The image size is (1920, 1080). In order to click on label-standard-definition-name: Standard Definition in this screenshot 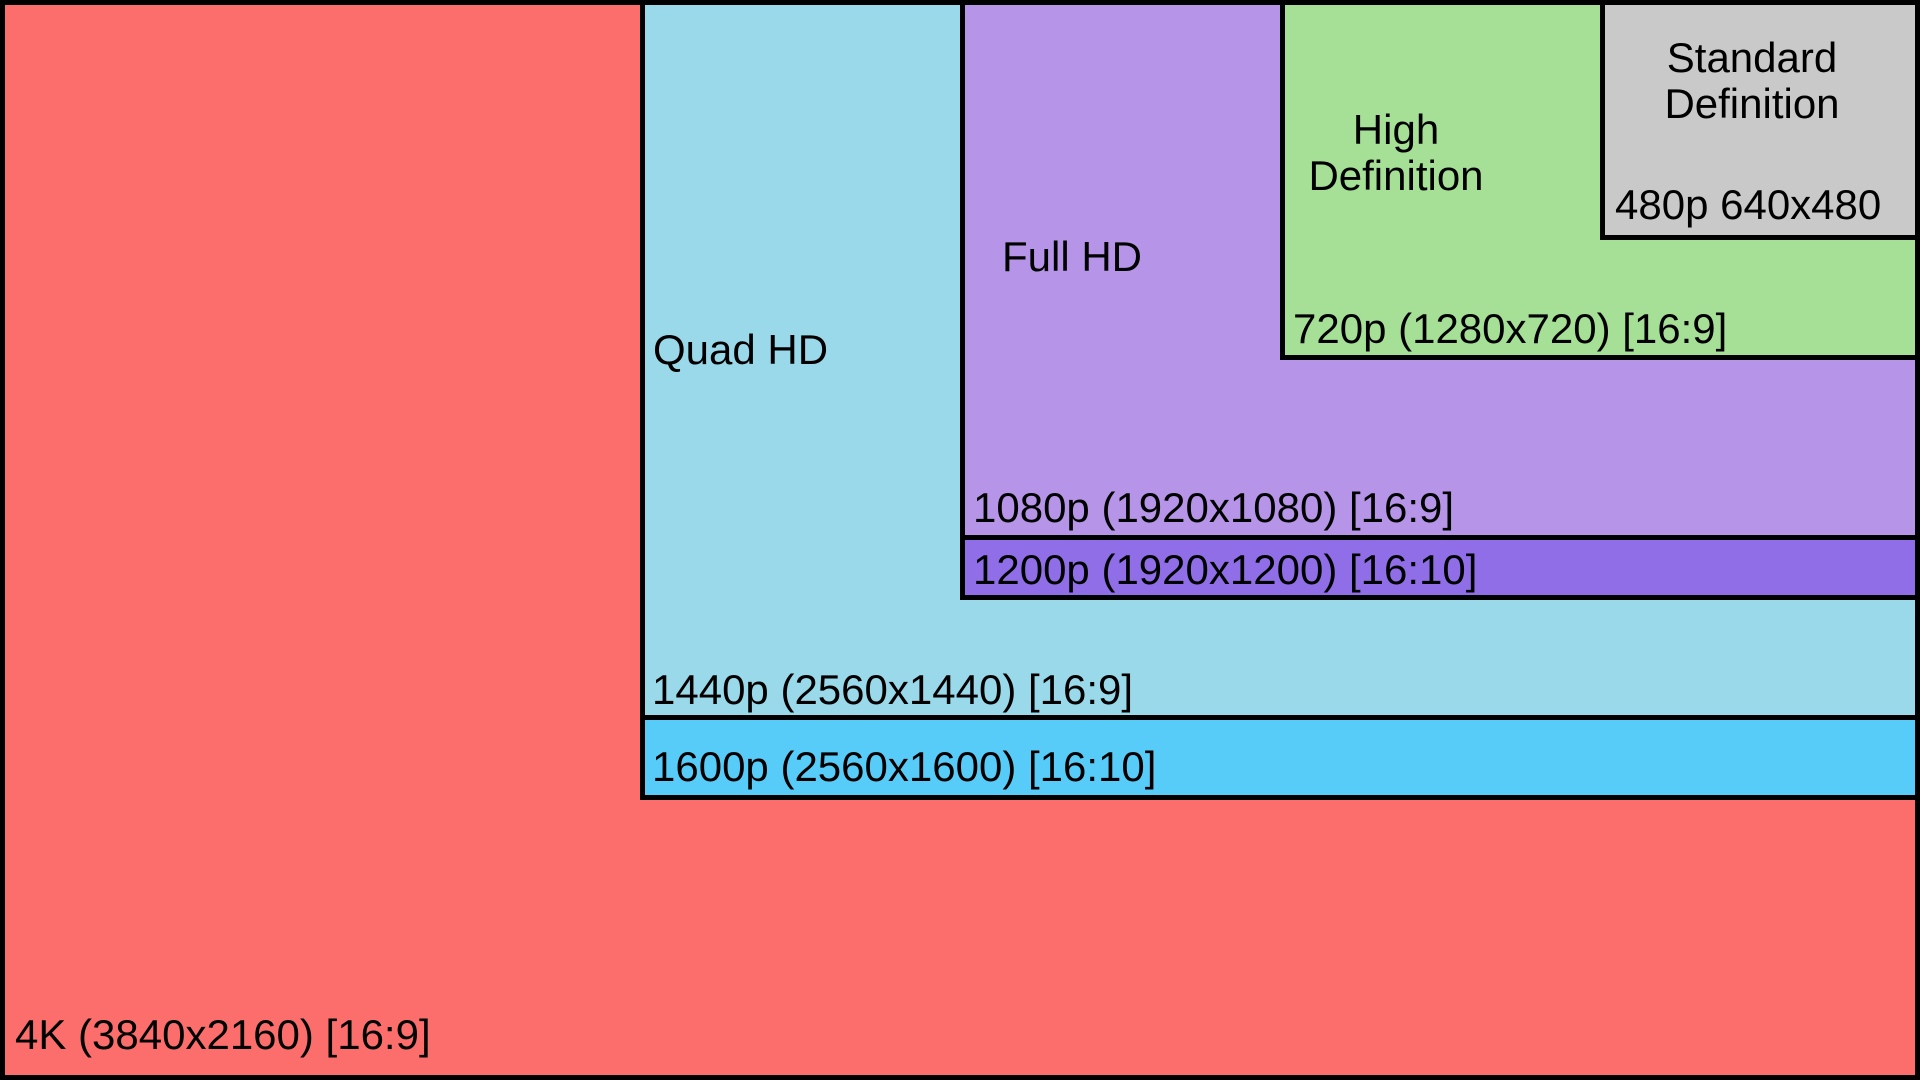, I will do `click(1752, 80)`.